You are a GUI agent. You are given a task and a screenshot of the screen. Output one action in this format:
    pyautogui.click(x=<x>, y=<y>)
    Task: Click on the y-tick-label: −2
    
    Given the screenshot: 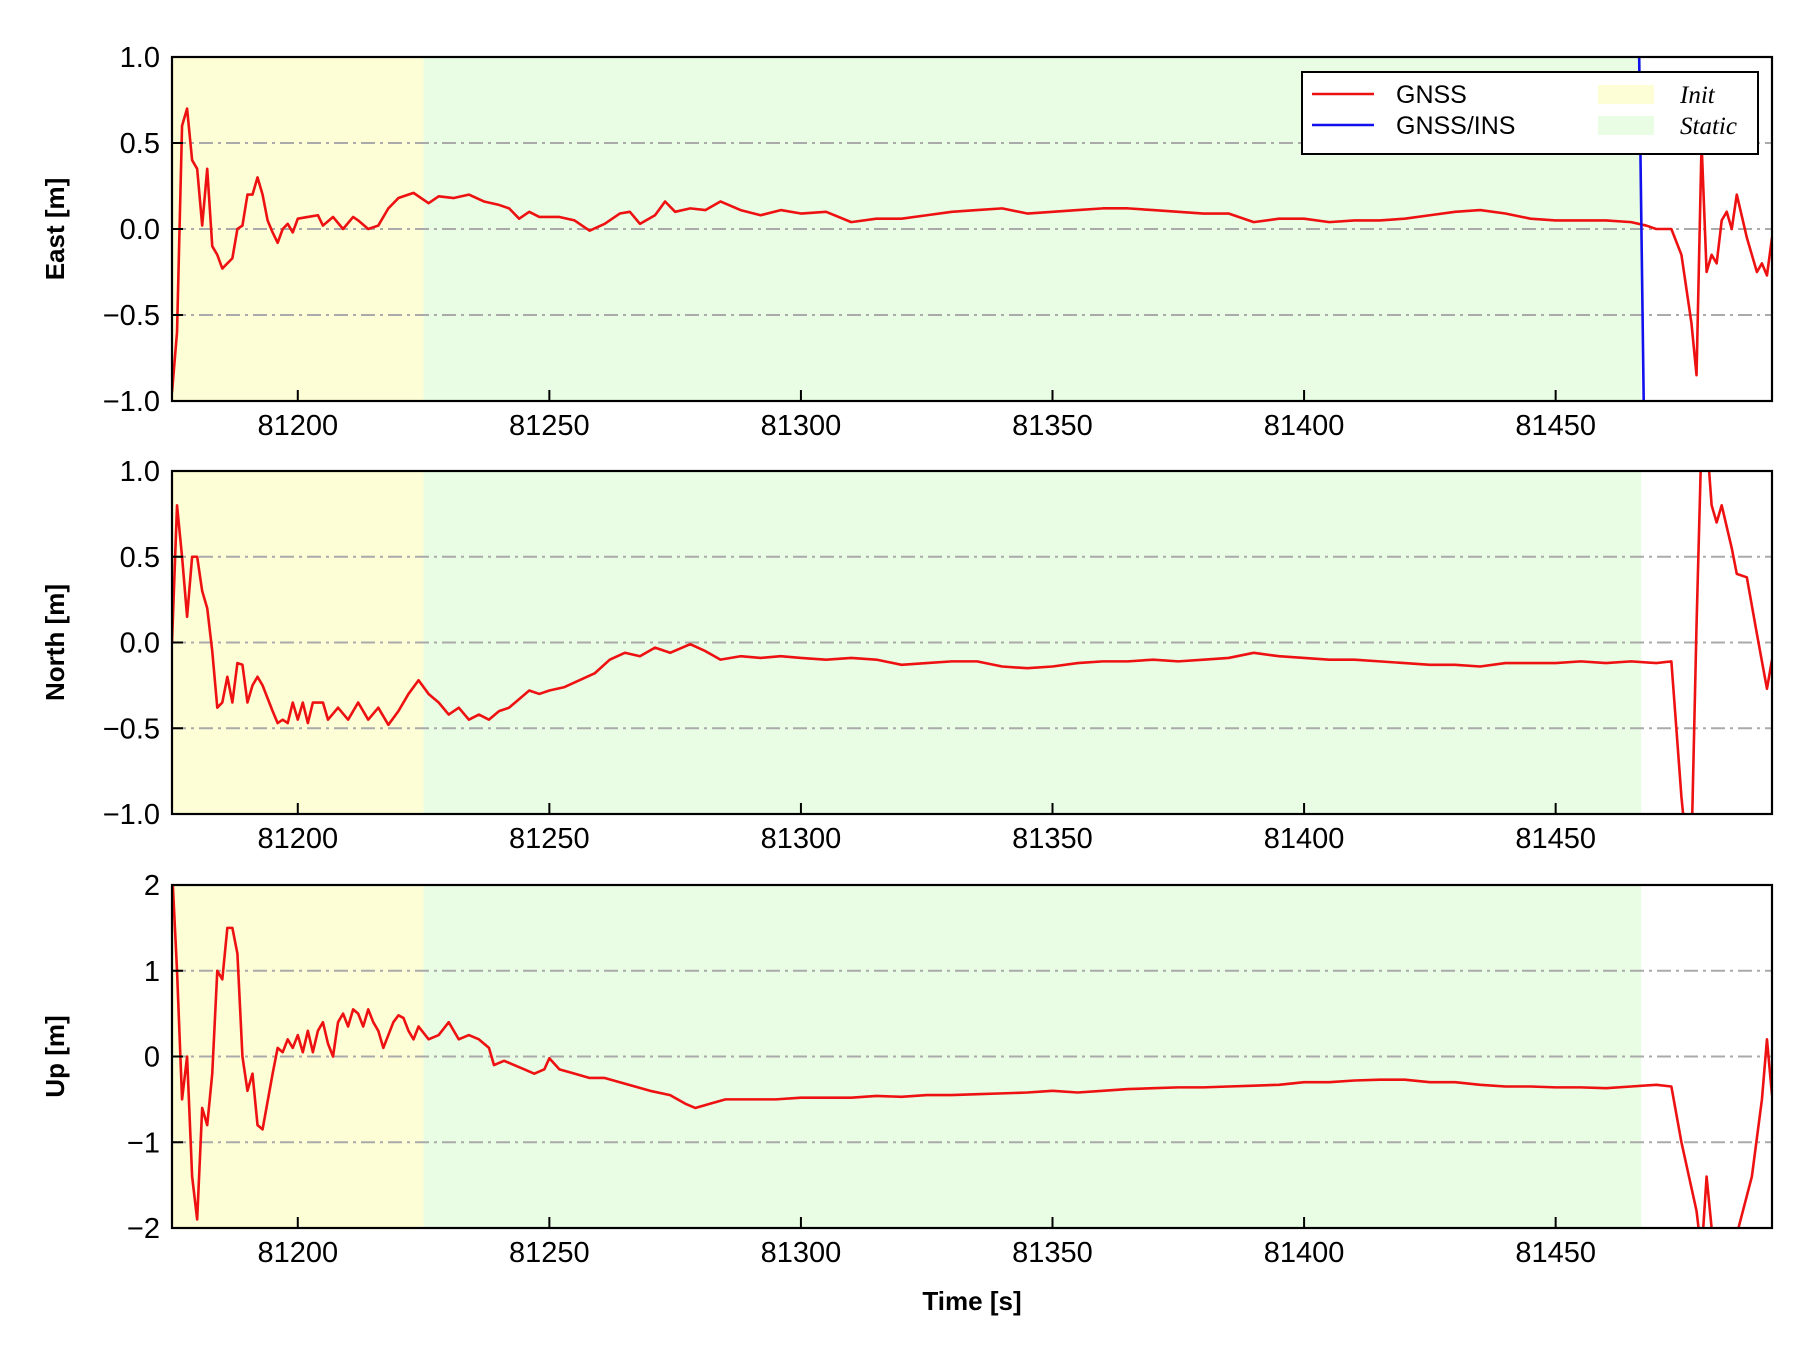 What is the action you would take?
    pyautogui.click(x=143, y=1229)
    